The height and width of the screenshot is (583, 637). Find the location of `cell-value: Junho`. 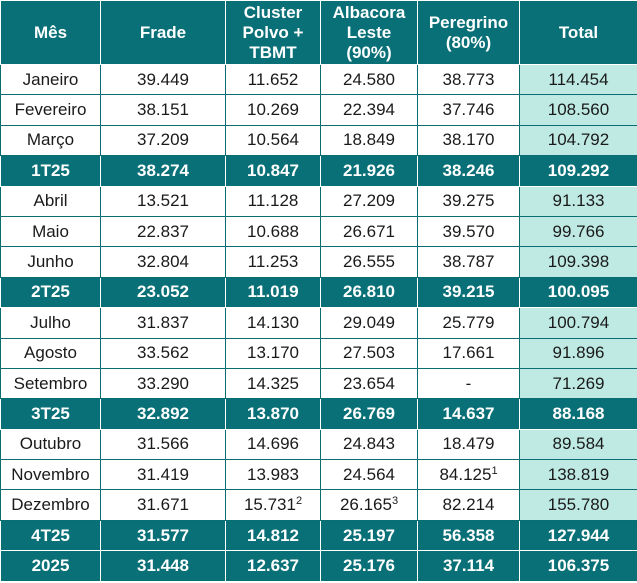

cell-value: Junho is located at coordinates (50, 262).